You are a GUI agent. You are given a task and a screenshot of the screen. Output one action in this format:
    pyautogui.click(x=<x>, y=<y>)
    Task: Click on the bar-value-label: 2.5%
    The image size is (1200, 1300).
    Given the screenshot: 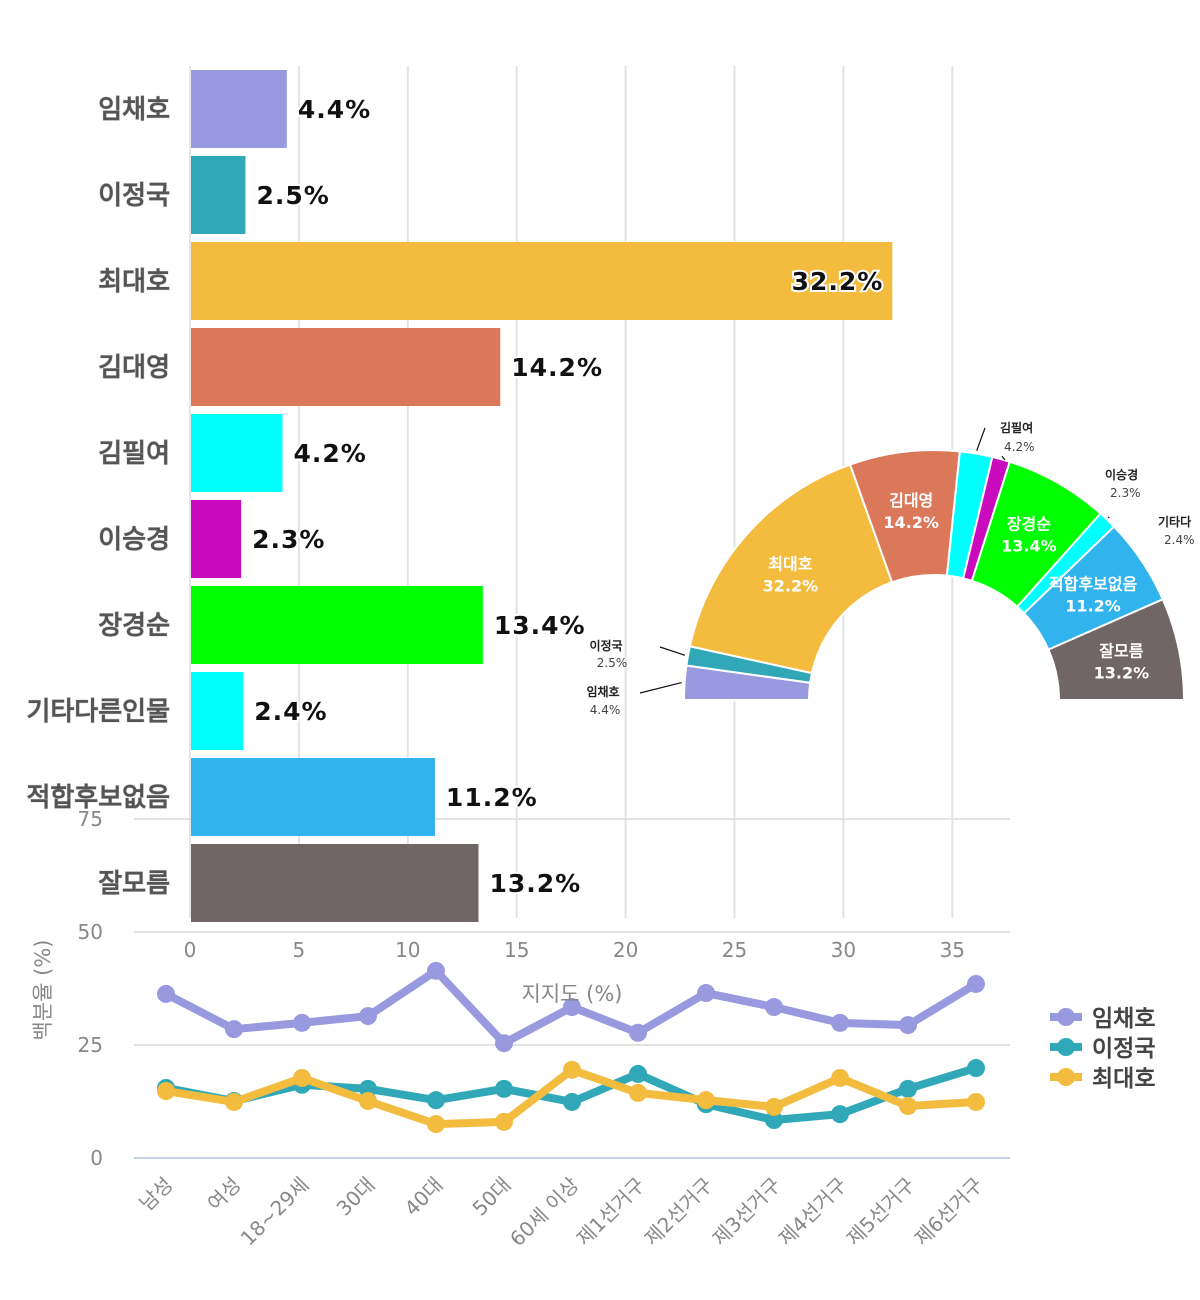 What is the action you would take?
    pyautogui.click(x=292, y=195)
    